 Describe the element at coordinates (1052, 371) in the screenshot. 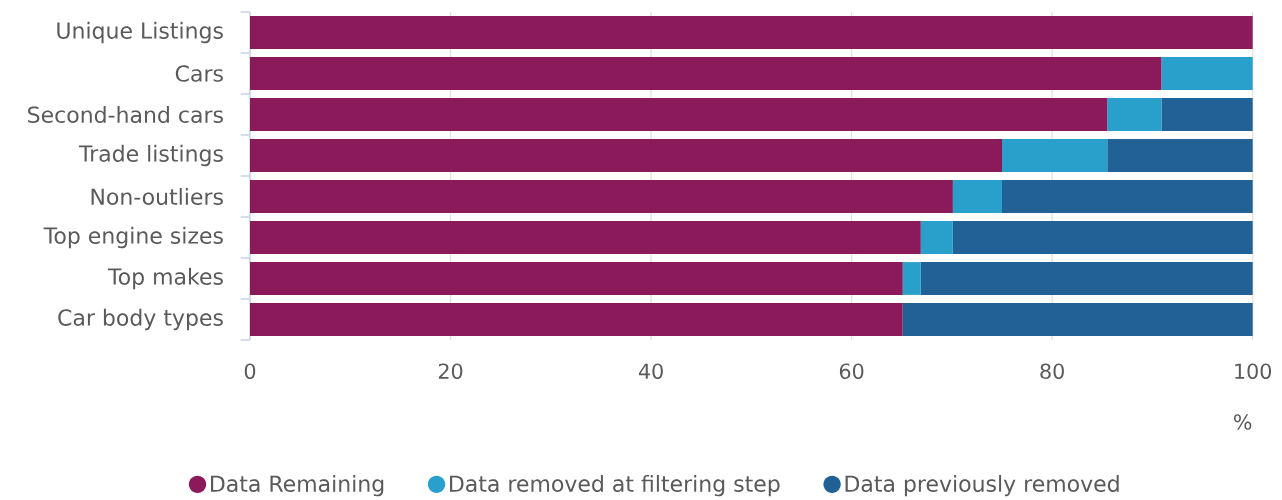

I see `x-tick-label: 80` at that location.